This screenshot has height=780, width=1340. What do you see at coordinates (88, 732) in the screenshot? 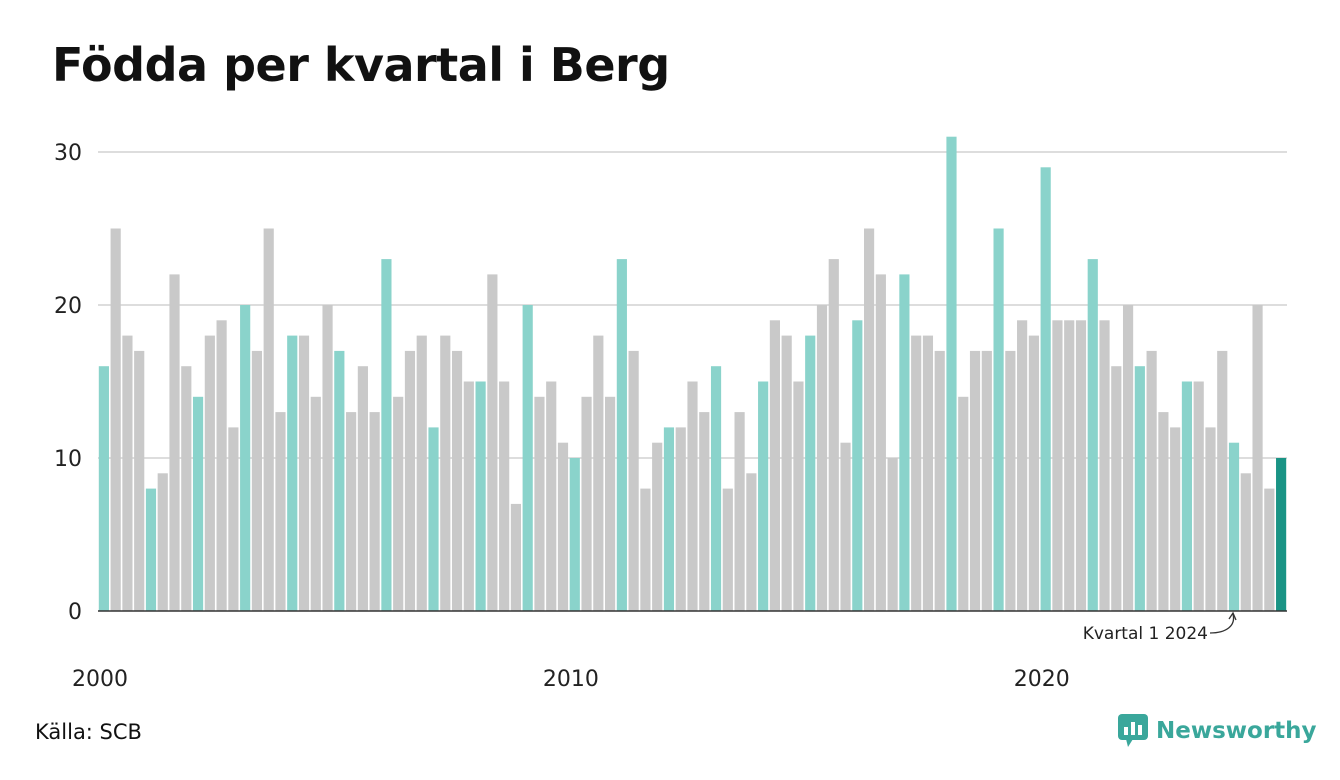
I see `source-note: Källa: SCB` at bounding box center [88, 732].